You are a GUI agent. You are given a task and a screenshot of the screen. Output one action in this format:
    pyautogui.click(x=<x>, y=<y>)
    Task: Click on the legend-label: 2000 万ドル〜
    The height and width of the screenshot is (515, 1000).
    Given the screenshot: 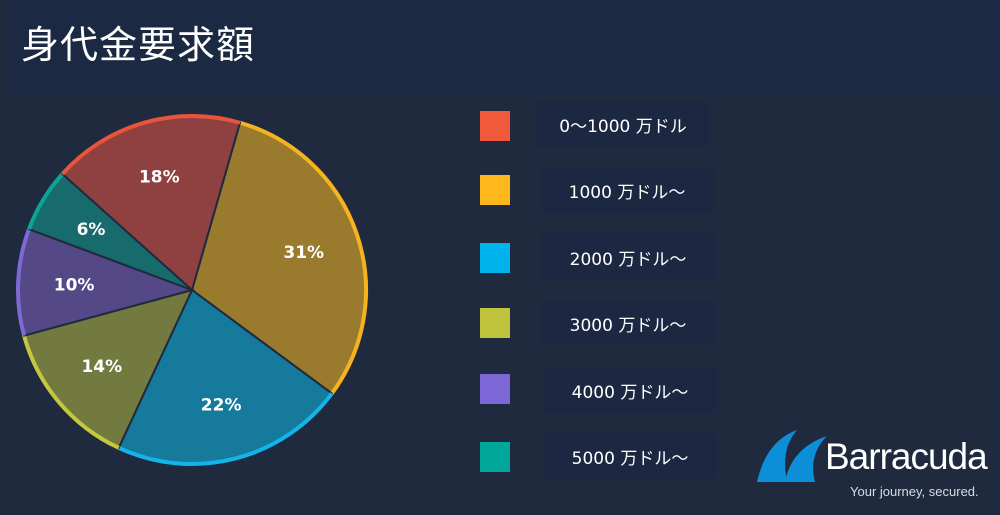 What is the action you would take?
    pyautogui.click(x=628, y=257)
    